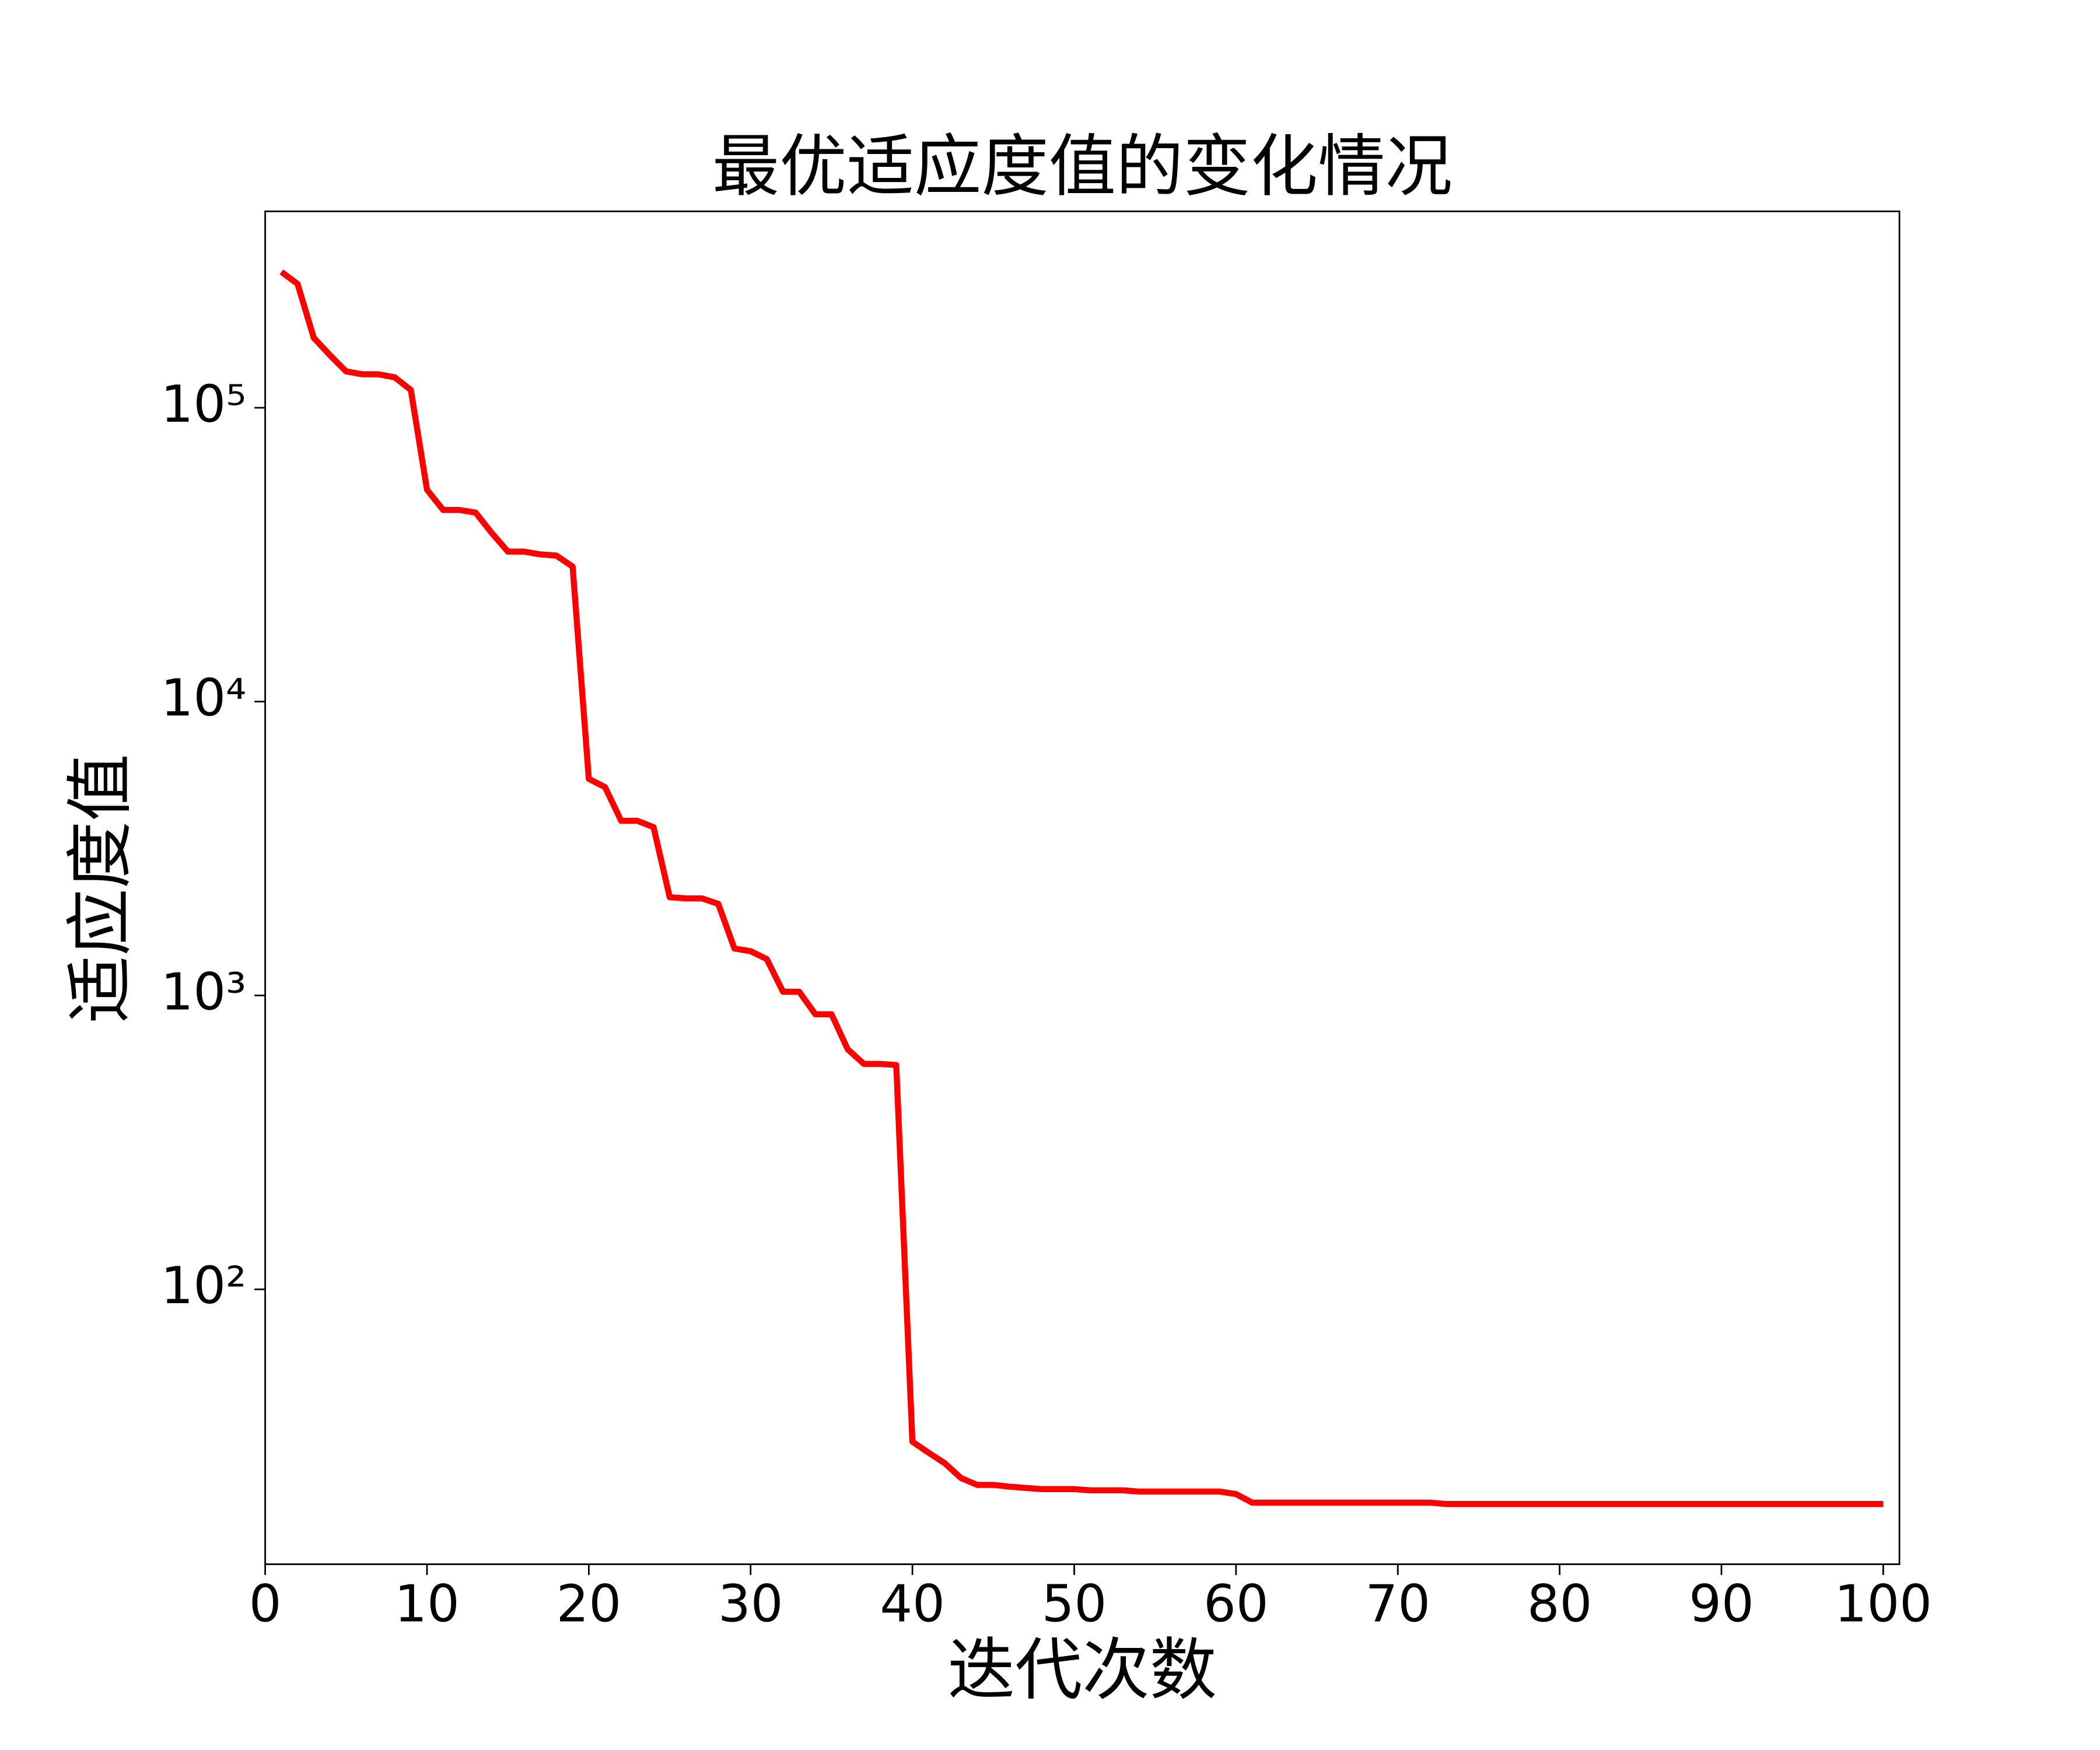  Describe the element at coordinates (1082, 167) in the screenshot. I see `chart-title: 最优适应度值的变化情况` at that location.